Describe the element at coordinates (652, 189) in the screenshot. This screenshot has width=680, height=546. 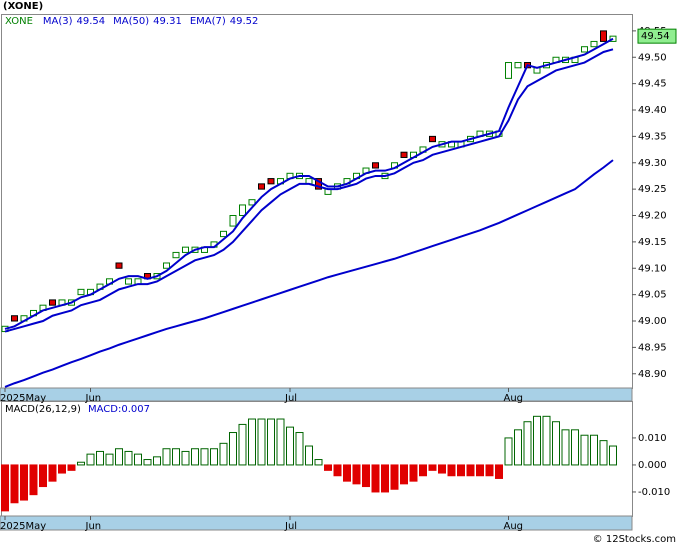
I see `y-tick-label: 49.25` at that location.